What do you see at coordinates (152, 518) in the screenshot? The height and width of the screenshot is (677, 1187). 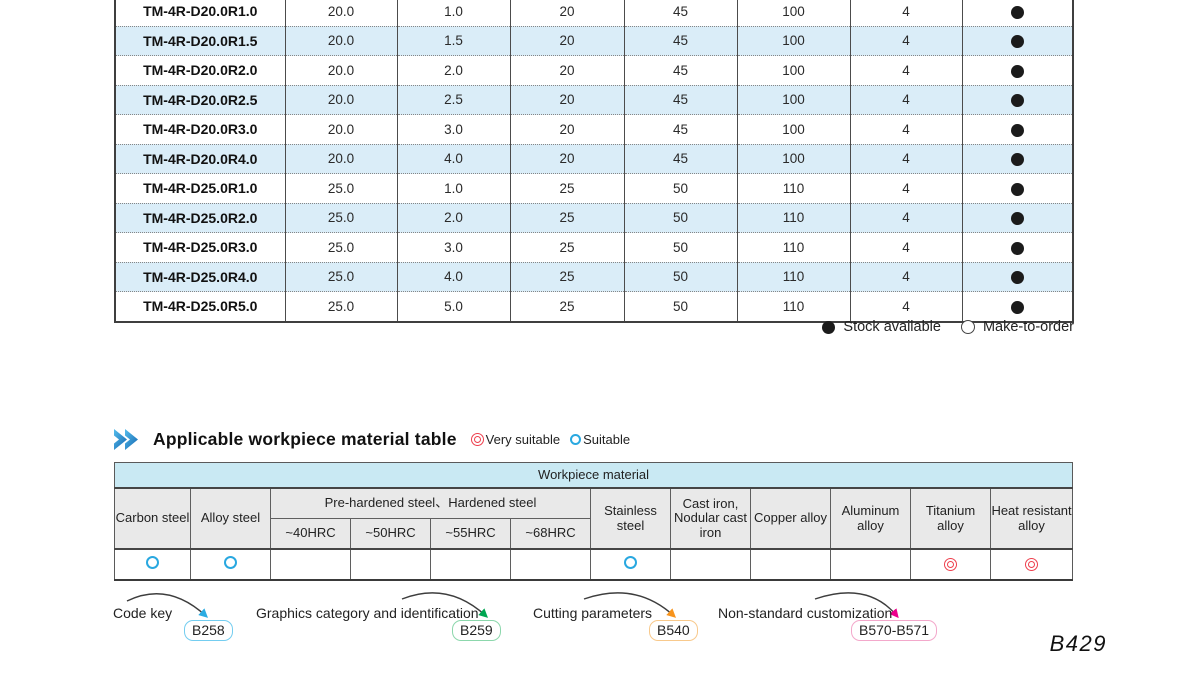 I see `material-column-header: Carbon steel` at bounding box center [152, 518].